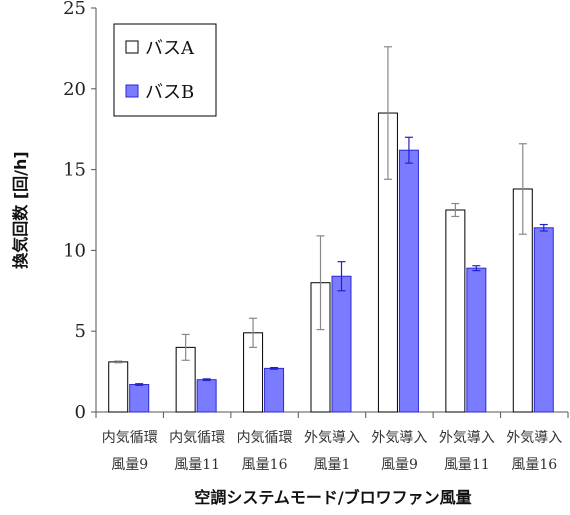  What do you see at coordinates (165, 70) in the screenshot?
I see `legend-box` at bounding box center [165, 70].